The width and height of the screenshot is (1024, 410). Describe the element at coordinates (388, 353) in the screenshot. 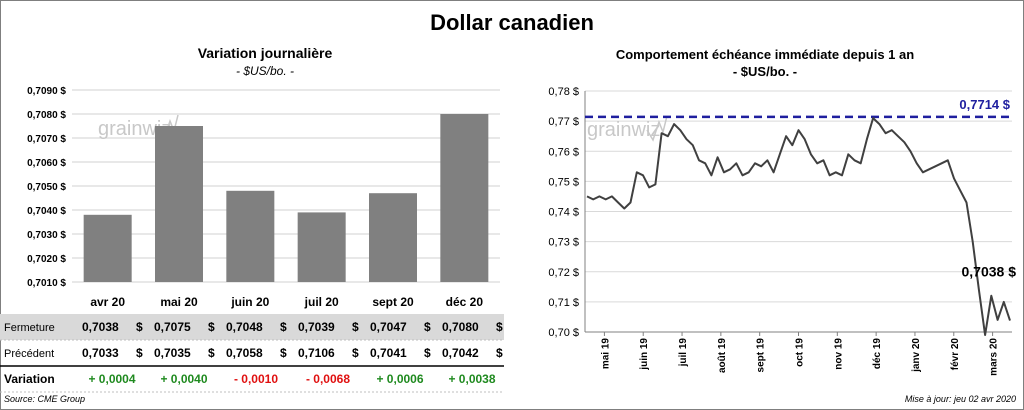

I see `cell-value: 0,7041` at that location.